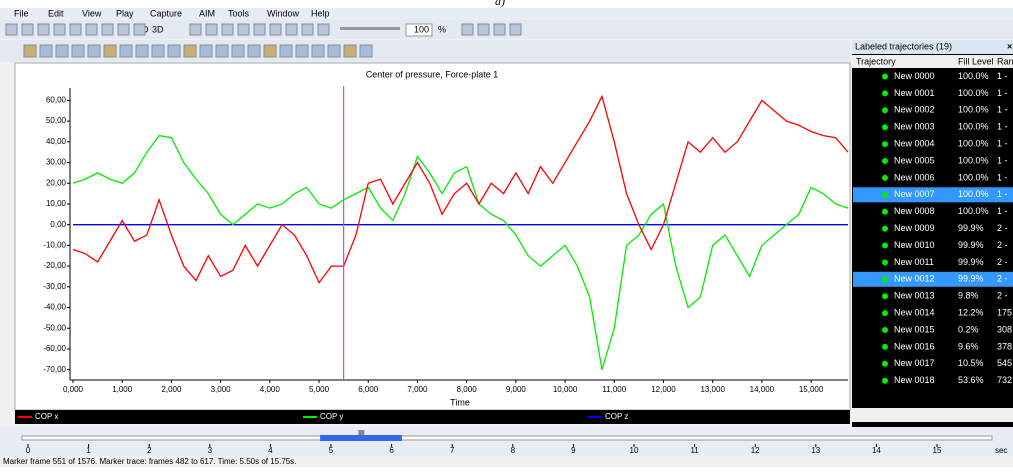 This screenshot has height=472, width=1013. What do you see at coordinates (914, 143) in the screenshot?
I see `row-cell: New 0004` at bounding box center [914, 143].